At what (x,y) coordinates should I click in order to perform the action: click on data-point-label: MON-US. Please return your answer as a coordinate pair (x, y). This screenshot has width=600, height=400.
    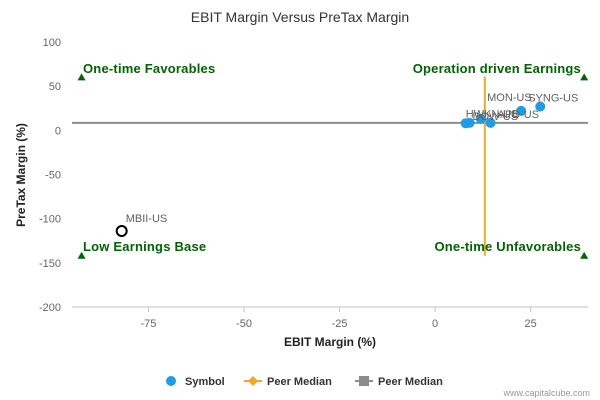
    Looking at the image, I should click on (509, 98).